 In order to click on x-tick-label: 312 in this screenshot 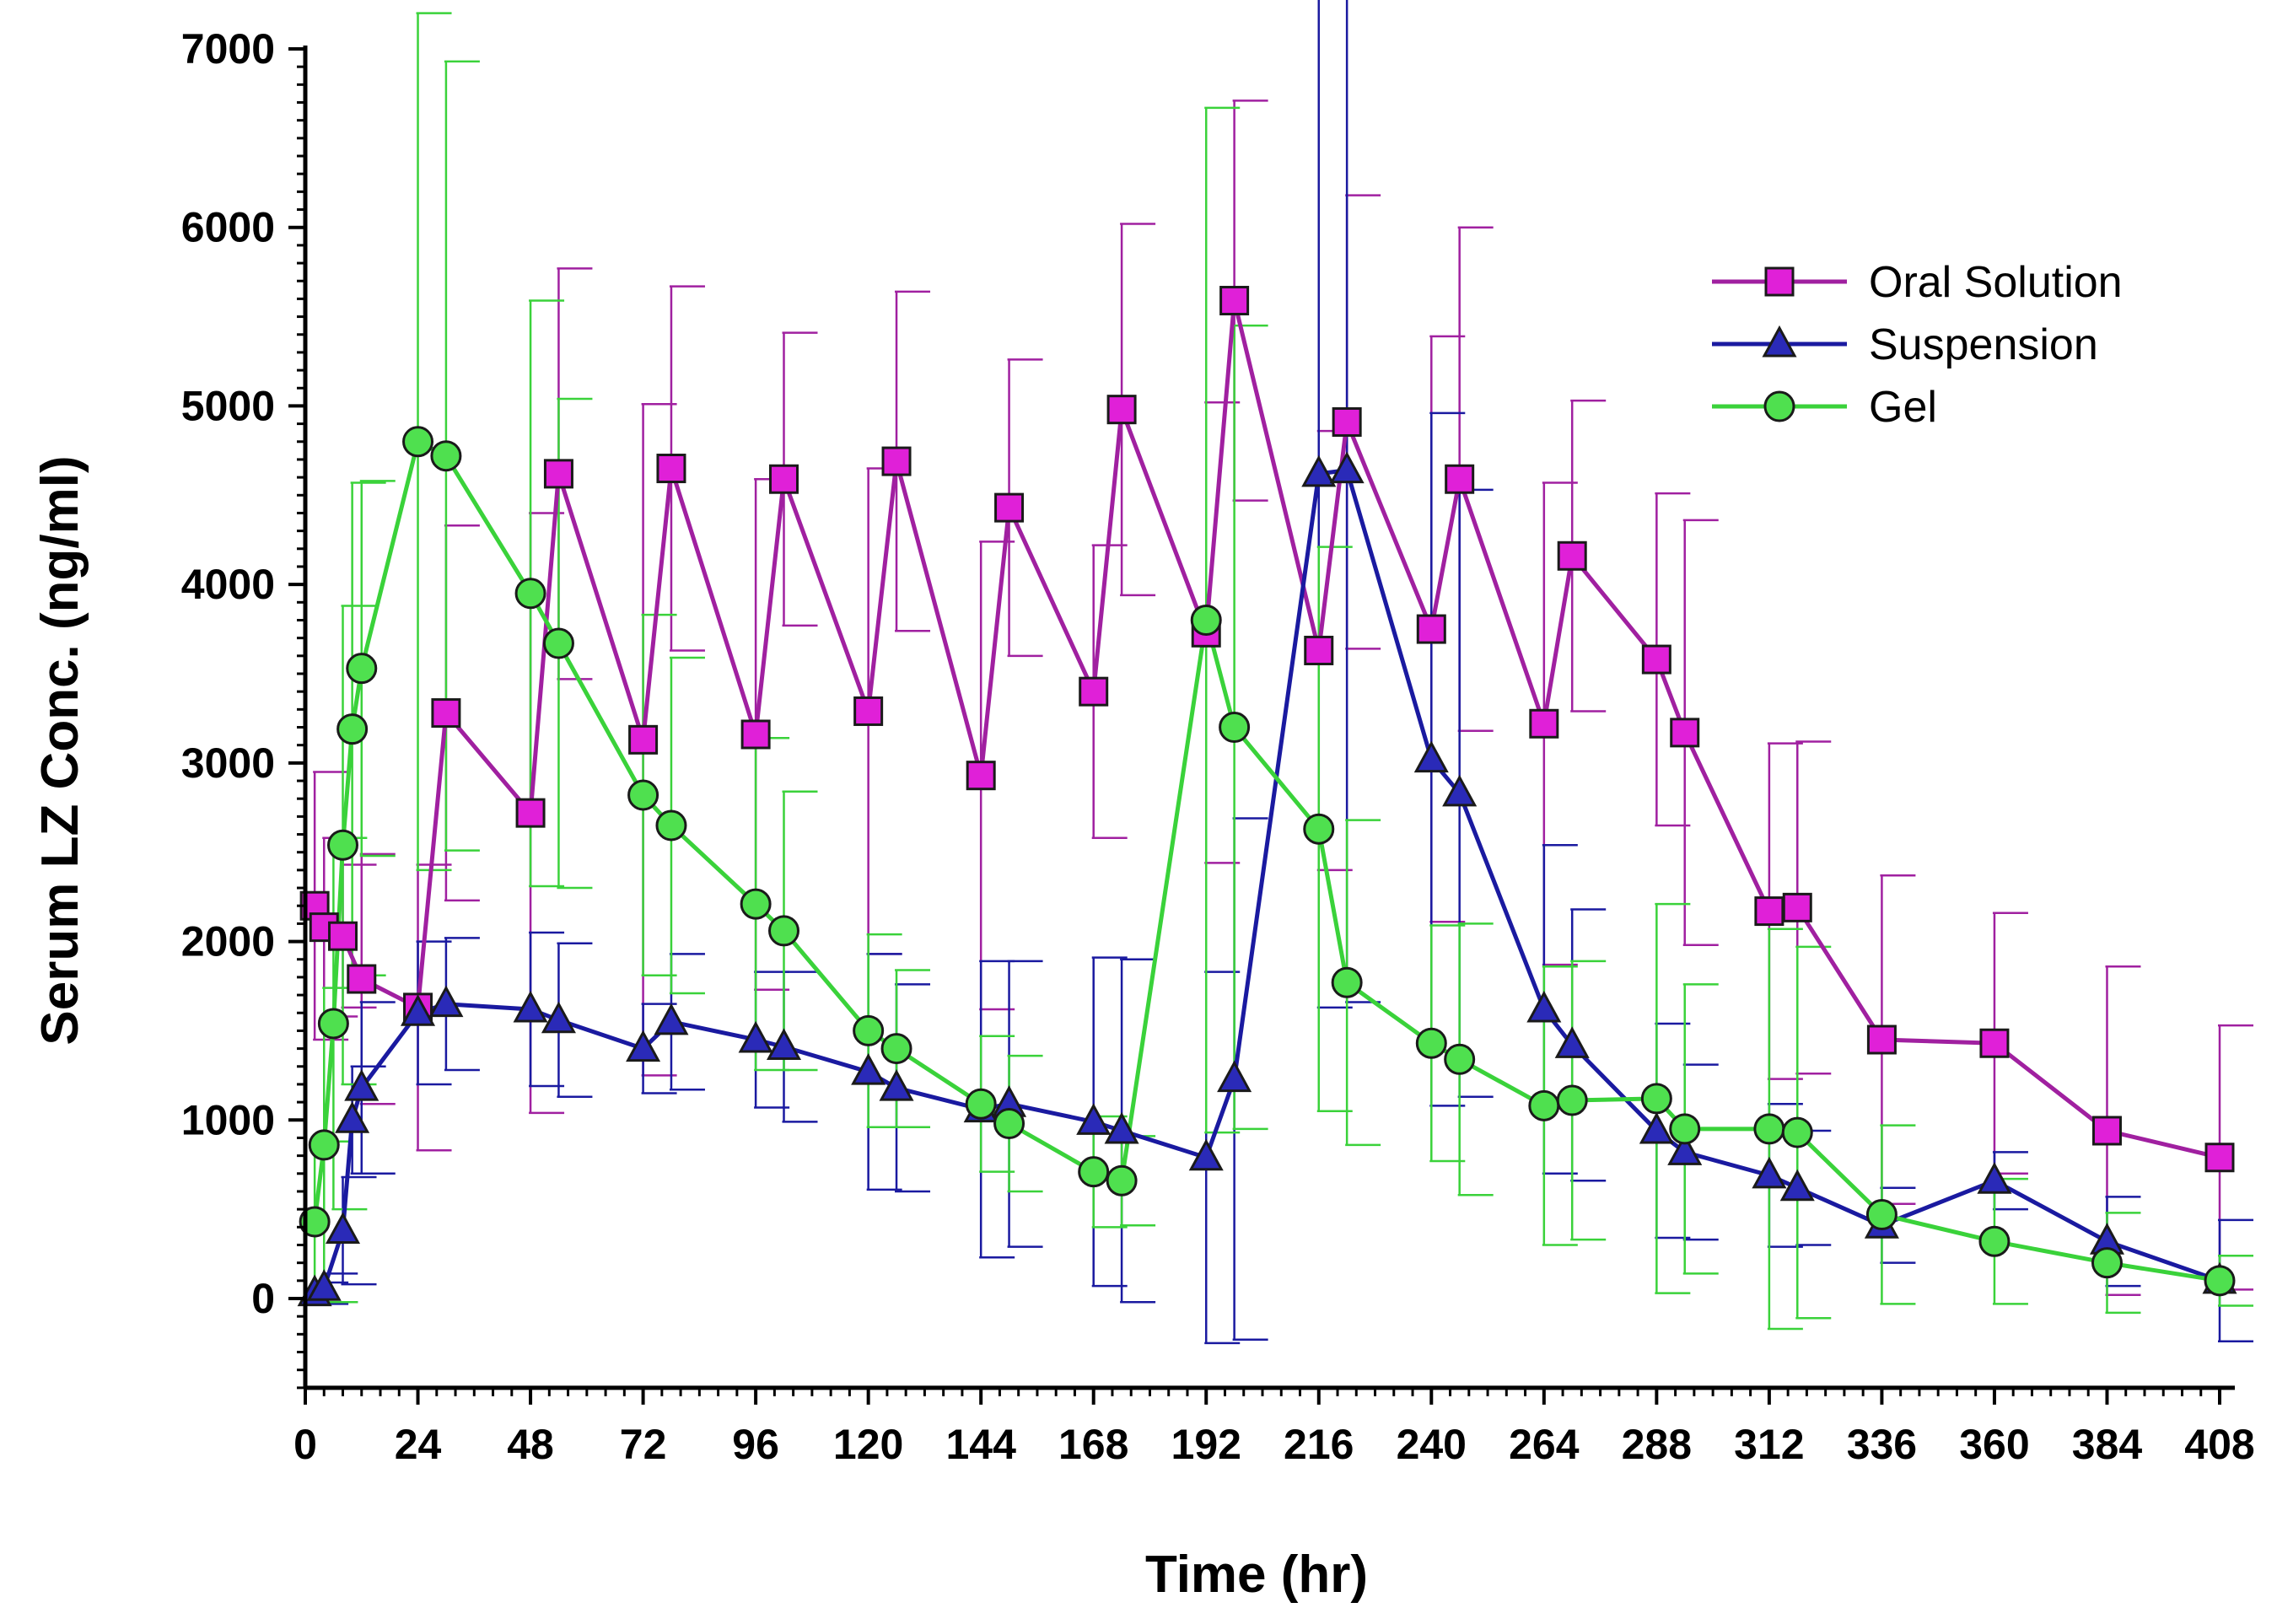, I will do `click(1769, 1444)`.